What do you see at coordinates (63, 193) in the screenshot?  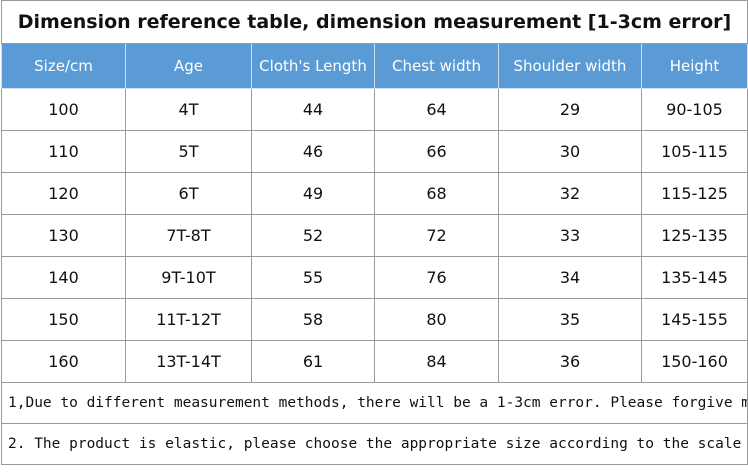 I see `table-cell: 120` at bounding box center [63, 193].